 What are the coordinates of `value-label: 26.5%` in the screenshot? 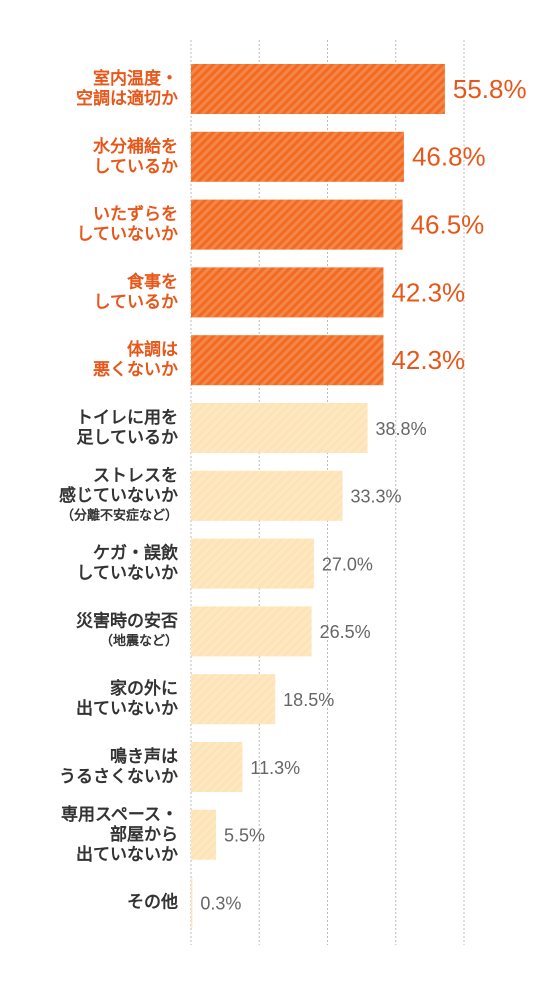 It's located at (345, 632).